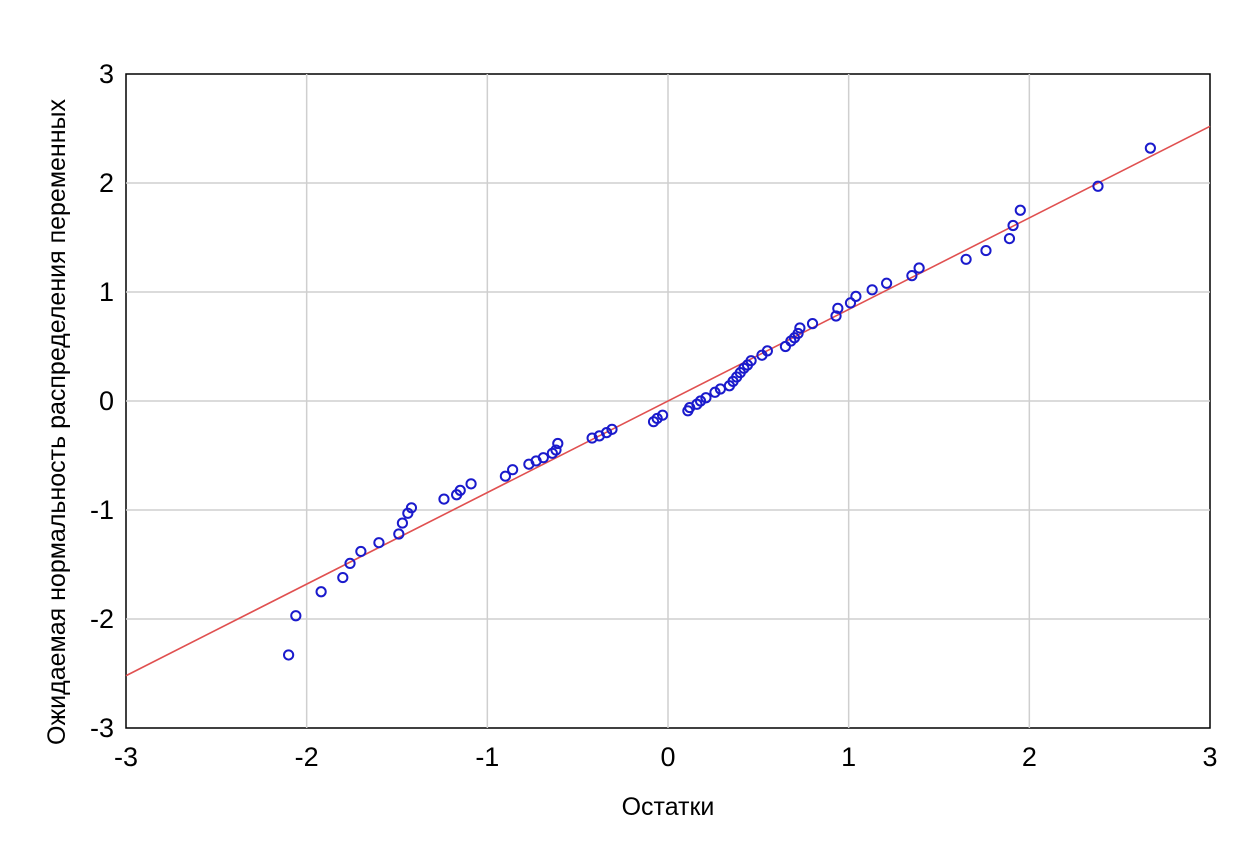 This screenshot has width=1240, height=852. Describe the element at coordinates (307, 757) in the screenshot. I see `x-tick-label: -2` at that location.